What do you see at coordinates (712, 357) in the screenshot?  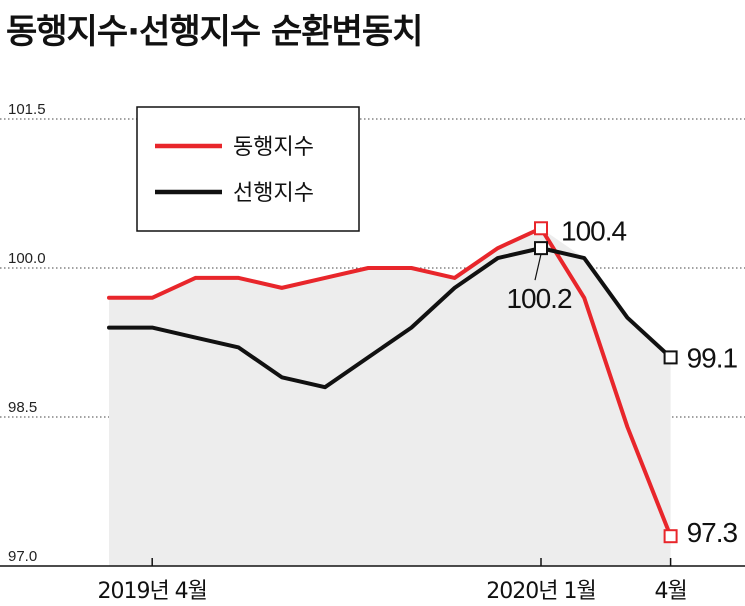 I see `data-label: 99.1` at bounding box center [712, 357].